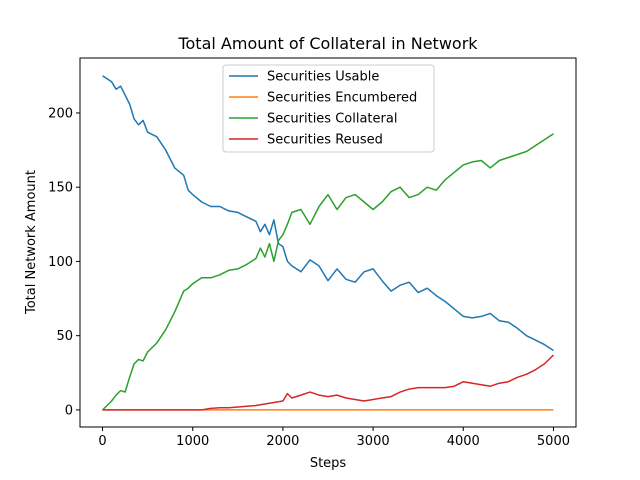 Image resolution: width=640 pixels, height=480 pixels. I want to click on y-axis-ticks: 0 50 100 150 200, so click(64, 262).